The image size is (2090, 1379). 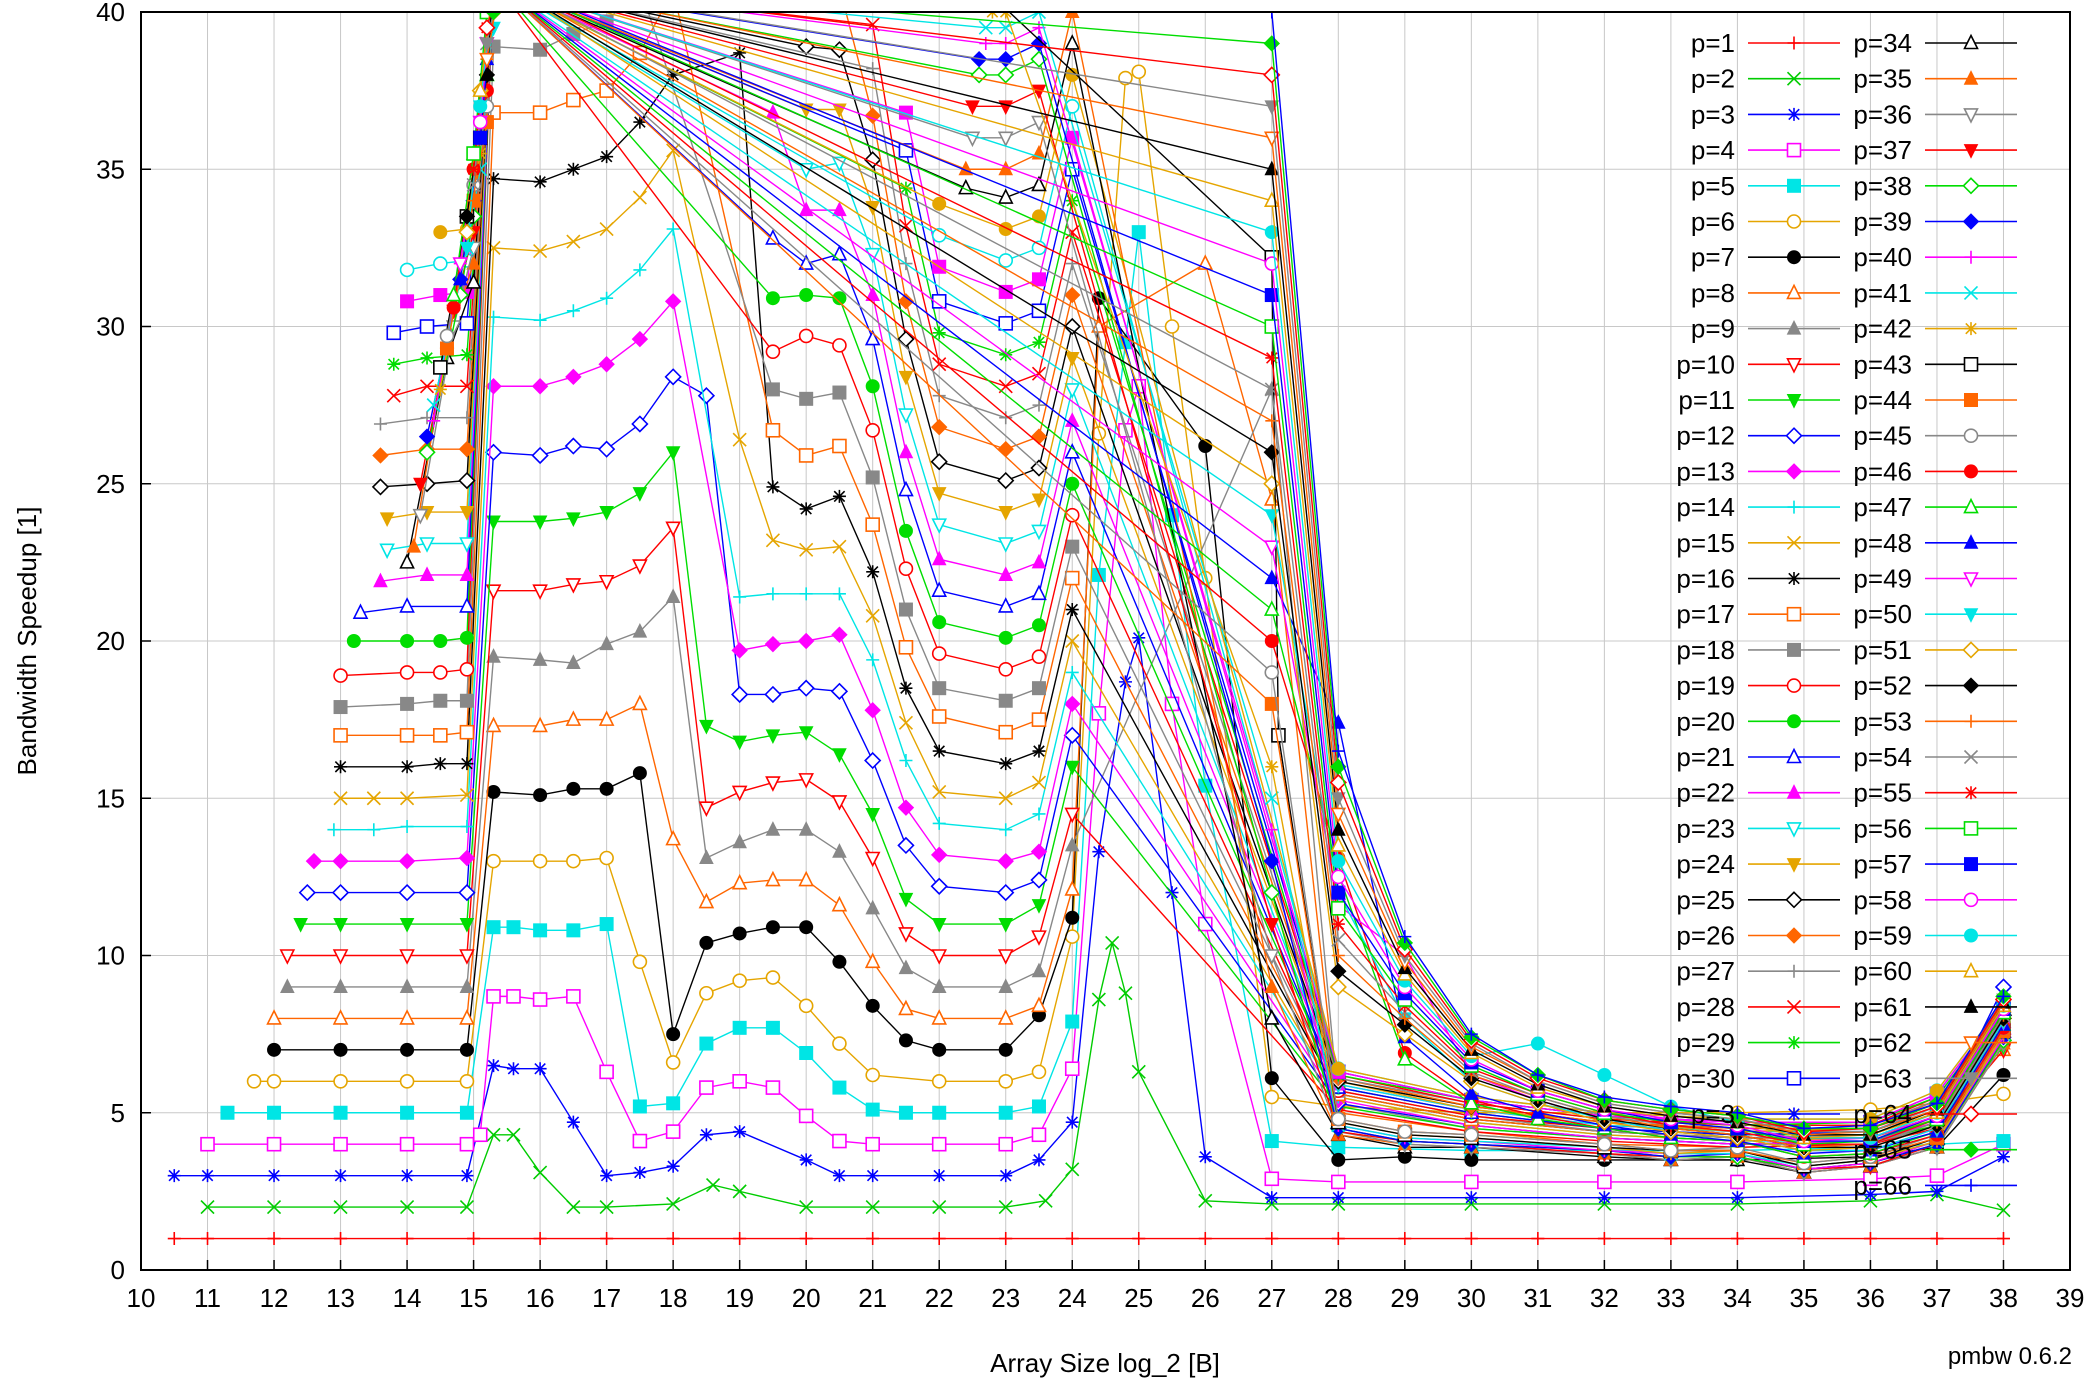 I want to click on legend-item: p=7, so click(x=1765, y=257).